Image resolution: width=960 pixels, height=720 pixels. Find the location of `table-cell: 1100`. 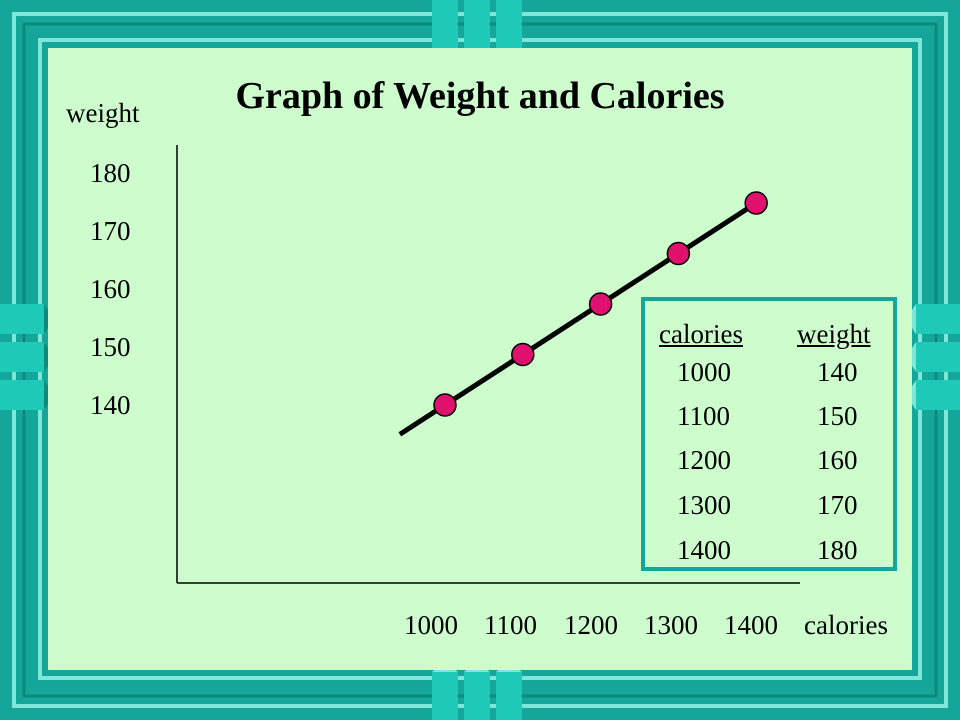

table-cell: 1100 is located at coordinates (703, 416).